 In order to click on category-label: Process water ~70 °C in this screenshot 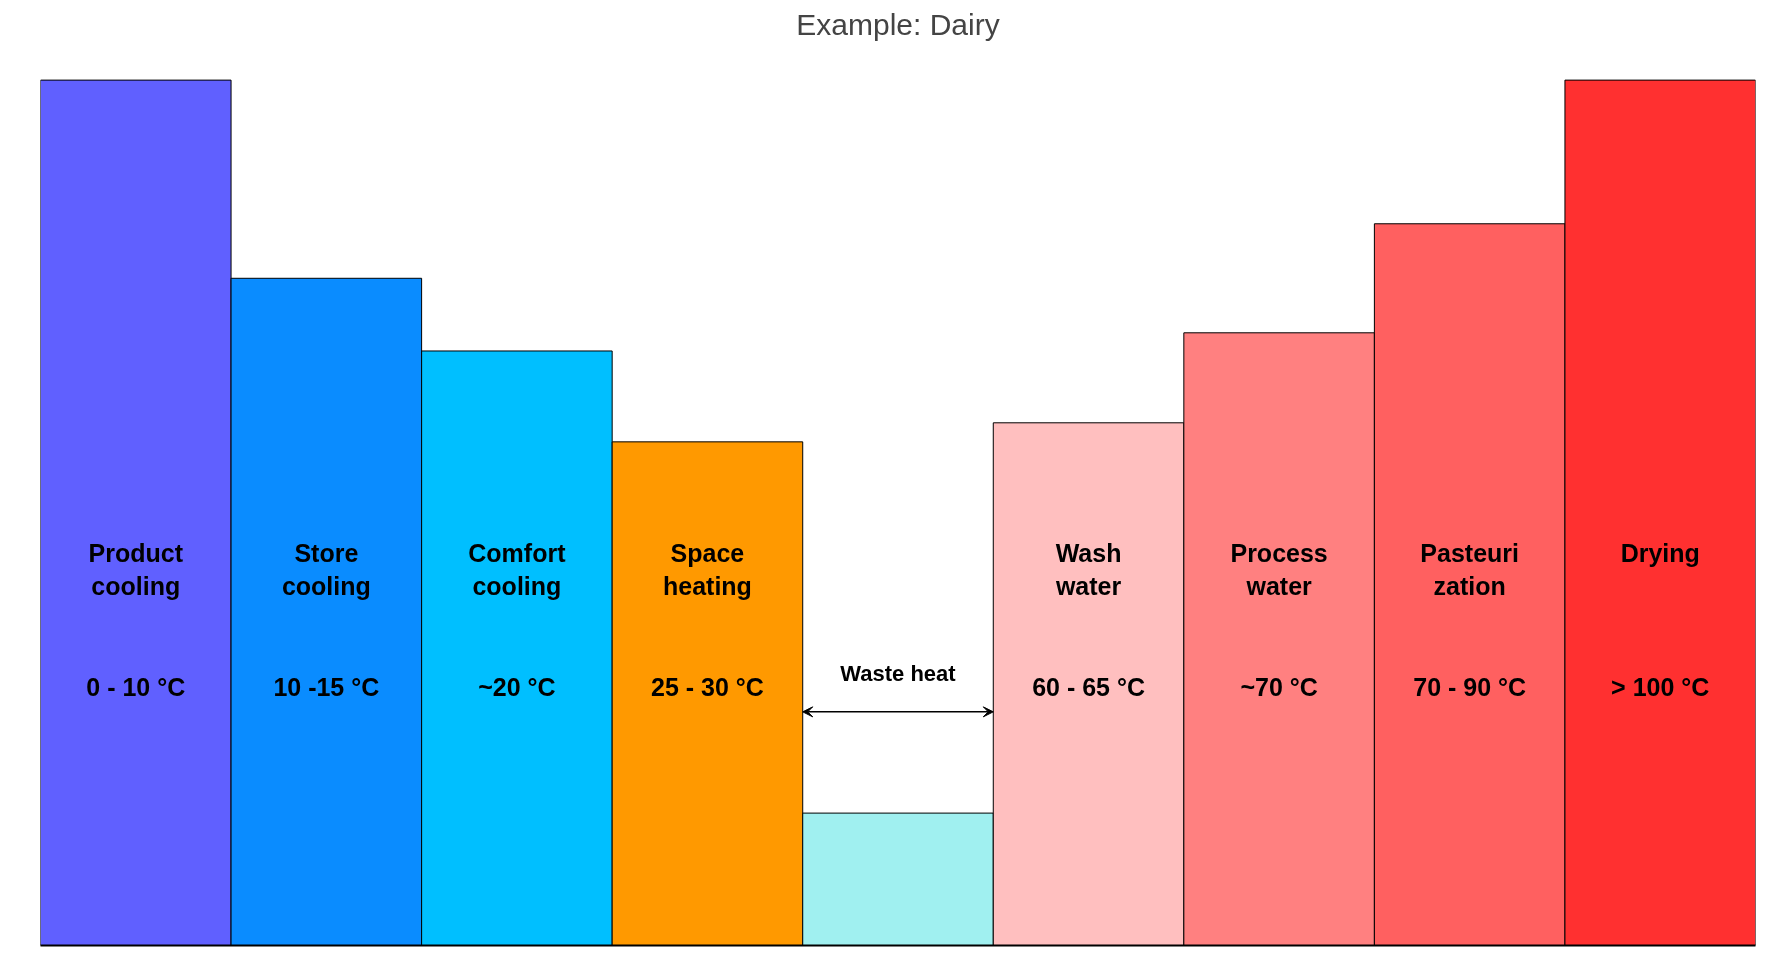, I will do `click(1279, 620)`.